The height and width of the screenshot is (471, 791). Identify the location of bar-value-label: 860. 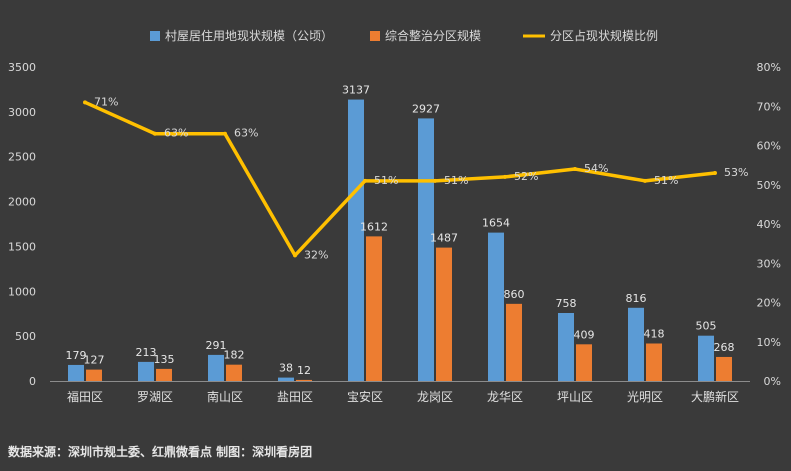
(514, 294).